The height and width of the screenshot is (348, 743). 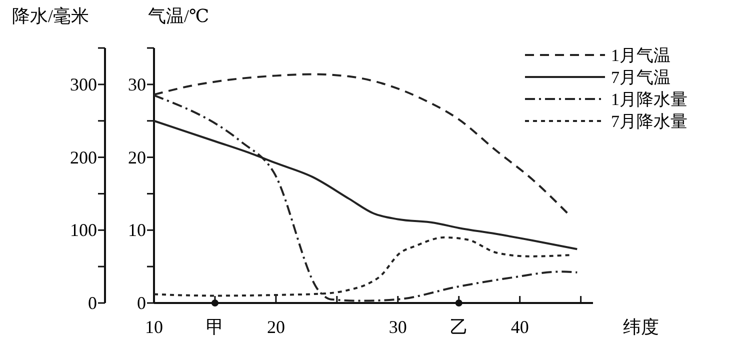 What do you see at coordinates (275, 327) in the screenshot?
I see `x-tick-label: 20` at bounding box center [275, 327].